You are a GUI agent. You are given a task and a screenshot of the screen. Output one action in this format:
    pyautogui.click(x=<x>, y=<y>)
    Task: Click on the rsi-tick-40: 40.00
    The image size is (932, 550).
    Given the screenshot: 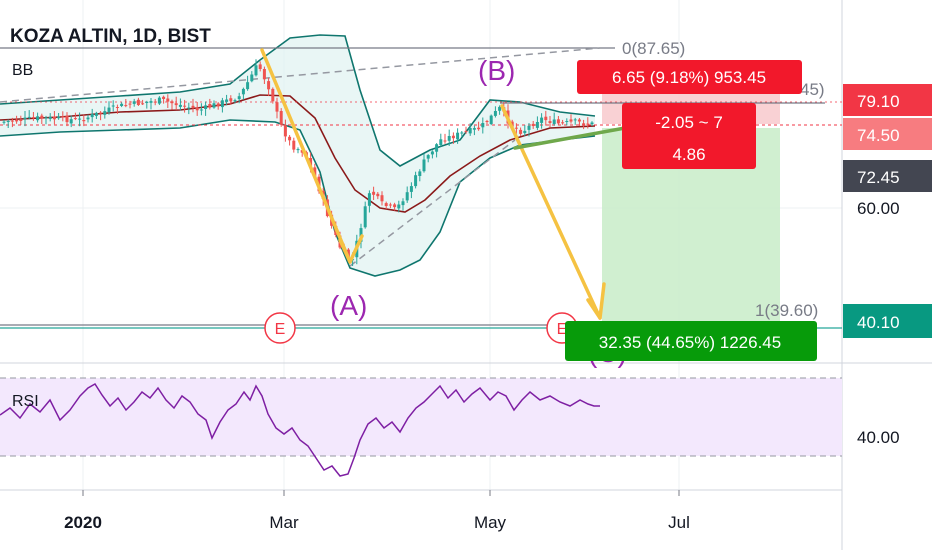 What is the action you would take?
    pyautogui.click(x=878, y=437)
    